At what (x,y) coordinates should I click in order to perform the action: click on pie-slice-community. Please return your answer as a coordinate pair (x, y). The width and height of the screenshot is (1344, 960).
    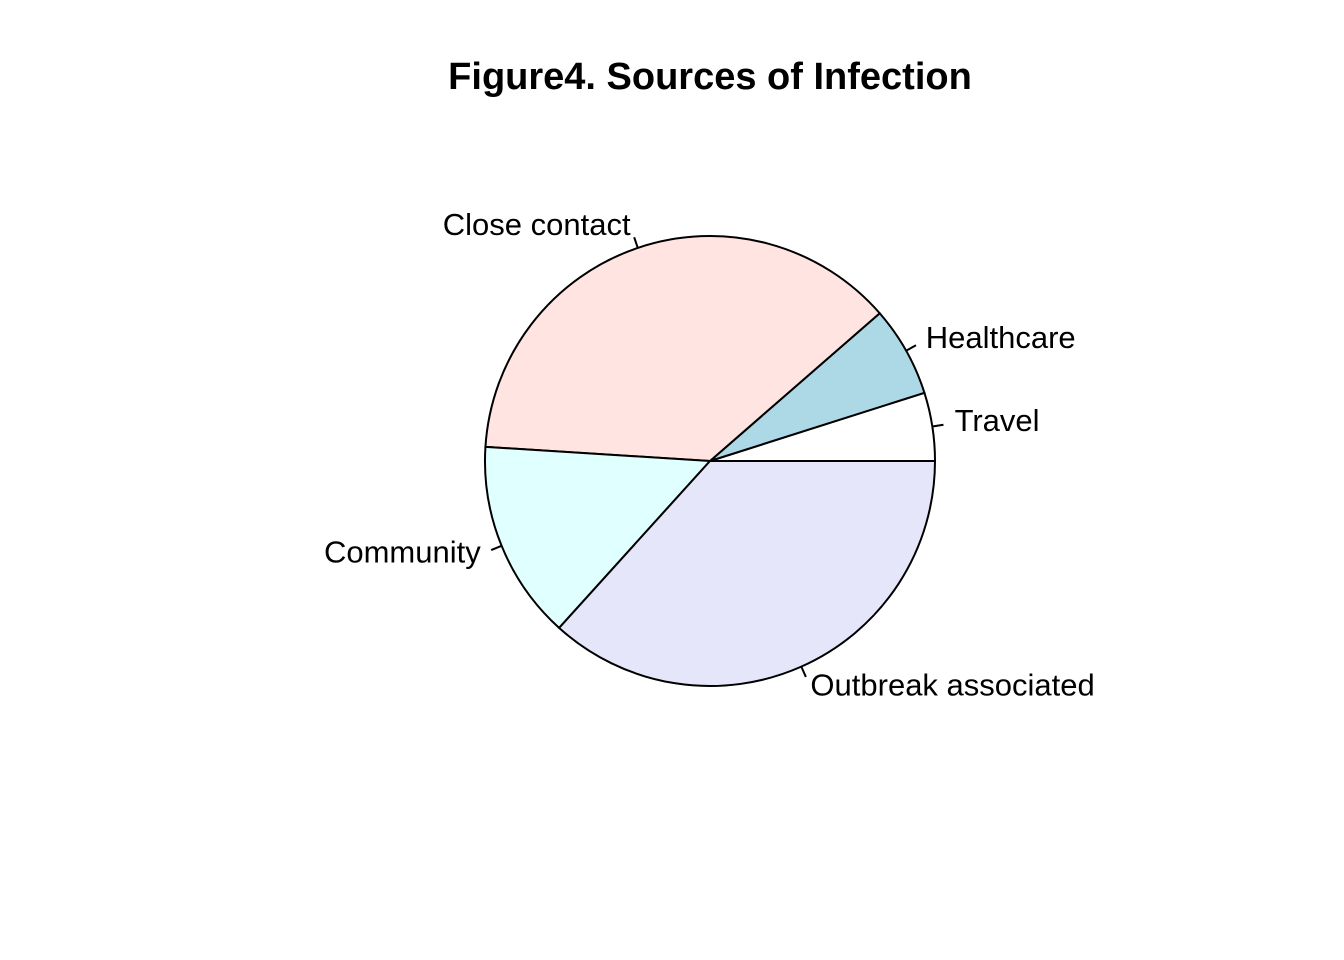
    Looking at the image, I should click on (598, 537).